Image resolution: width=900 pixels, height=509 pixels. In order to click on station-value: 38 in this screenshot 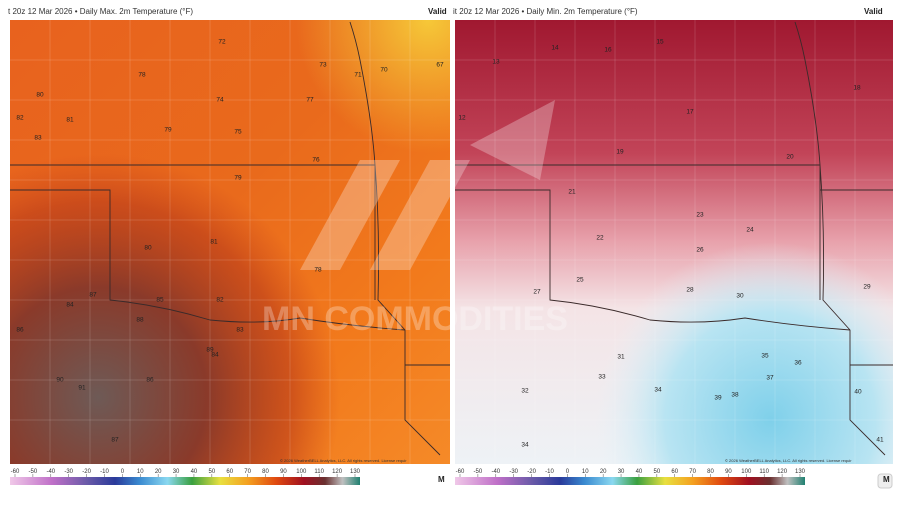, I will do `click(735, 395)`.